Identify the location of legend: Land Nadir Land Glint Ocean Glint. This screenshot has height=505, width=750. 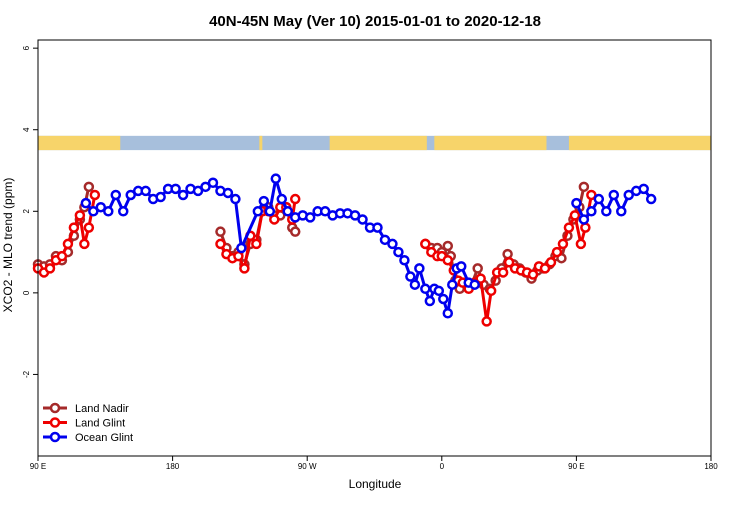
(88, 423).